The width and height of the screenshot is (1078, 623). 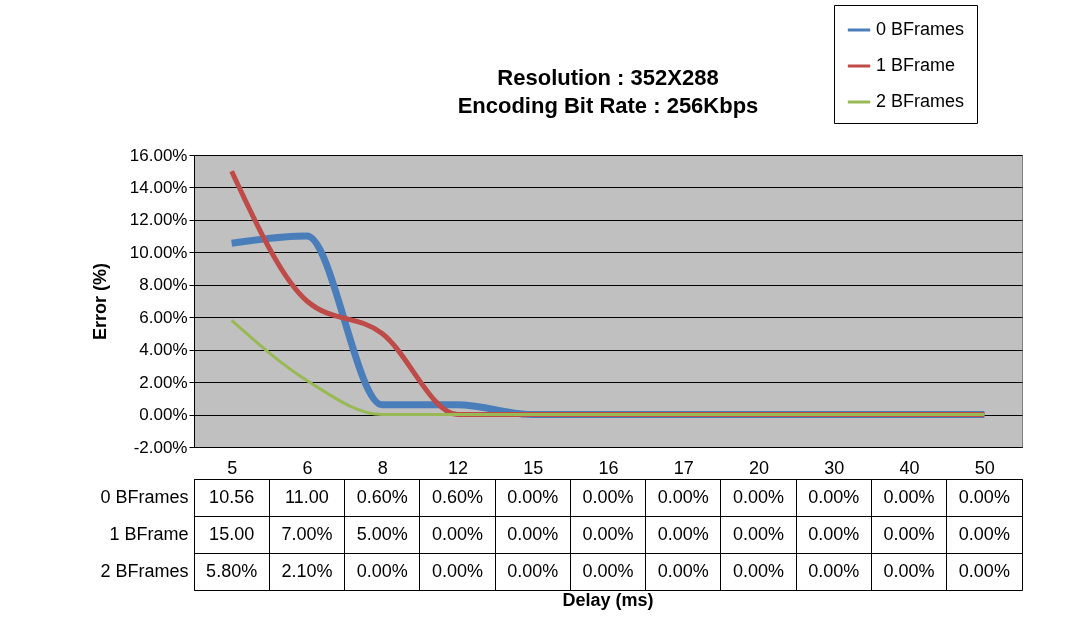 What do you see at coordinates (920, 29) in the screenshot?
I see `legend-label: 0 BFrames` at bounding box center [920, 29].